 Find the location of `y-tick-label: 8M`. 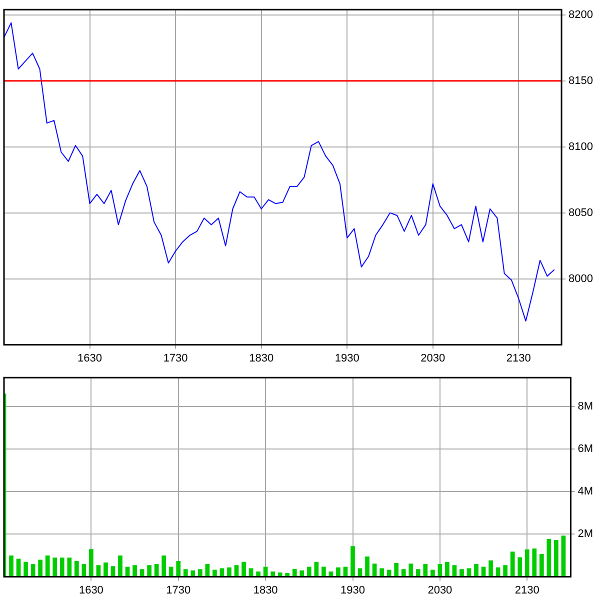

y-tick-label: 8M is located at coordinates (585, 406).